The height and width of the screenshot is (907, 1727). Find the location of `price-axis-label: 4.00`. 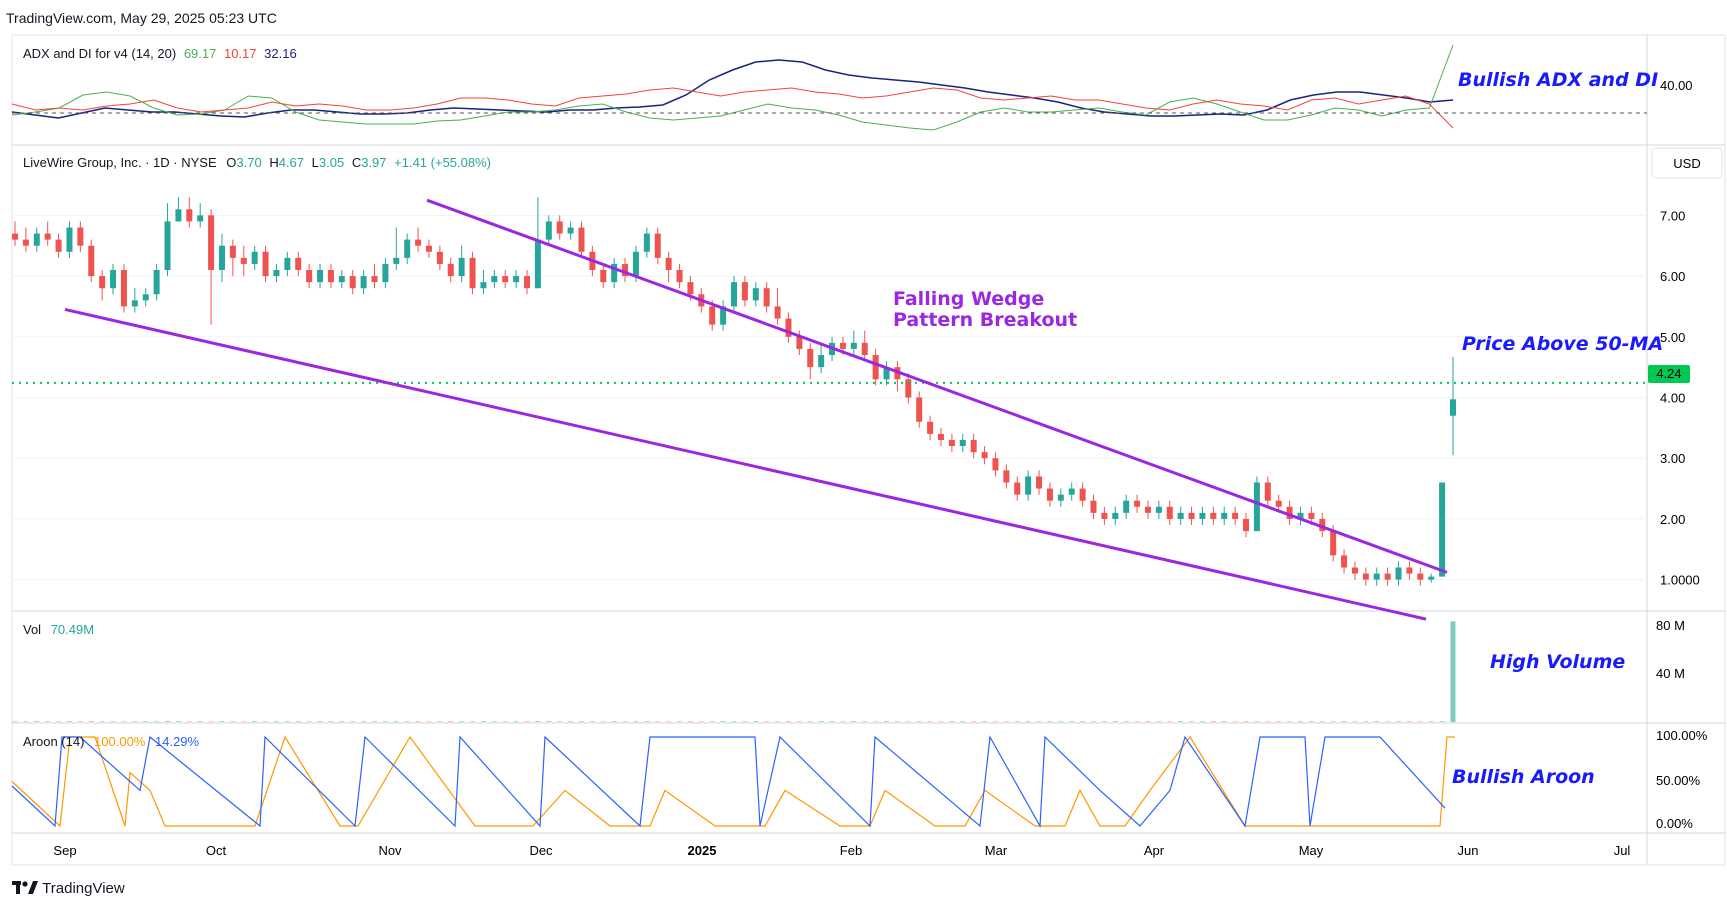

price-axis-label: 4.00 is located at coordinates (1672, 398).